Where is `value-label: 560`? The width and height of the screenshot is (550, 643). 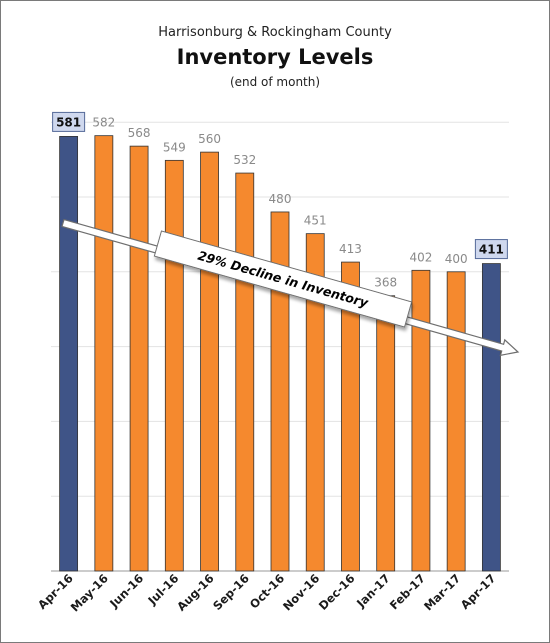 value-label: 560 is located at coordinates (209, 139).